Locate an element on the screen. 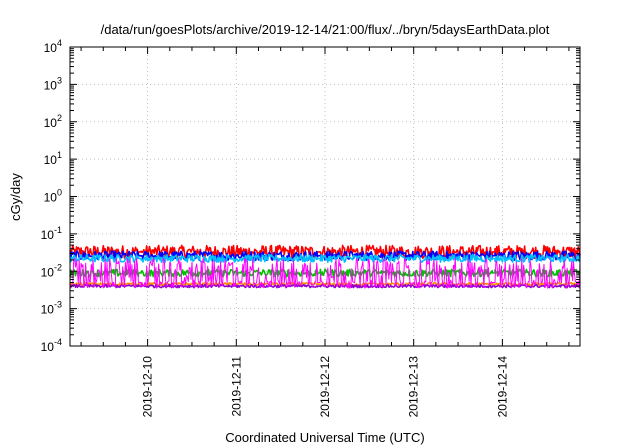 This screenshot has height=448, width=640. y-tick-label: 10⁻¹ is located at coordinates (51, 233).